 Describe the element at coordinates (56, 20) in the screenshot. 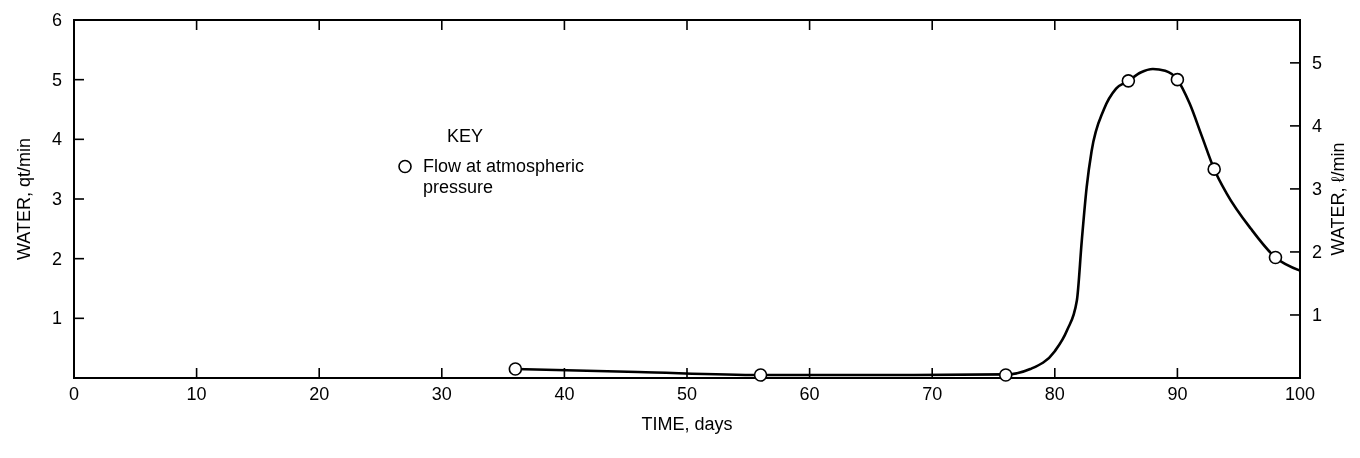

I see `y-tick-label: 6` at that location.